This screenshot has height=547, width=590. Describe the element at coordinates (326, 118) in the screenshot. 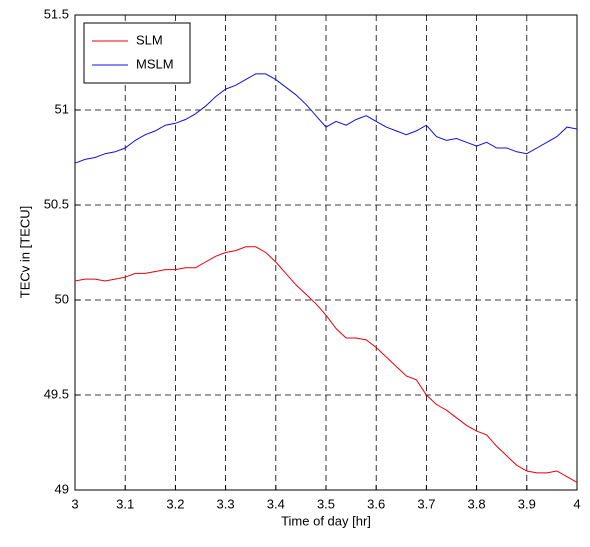

I see `line-series` at that location.